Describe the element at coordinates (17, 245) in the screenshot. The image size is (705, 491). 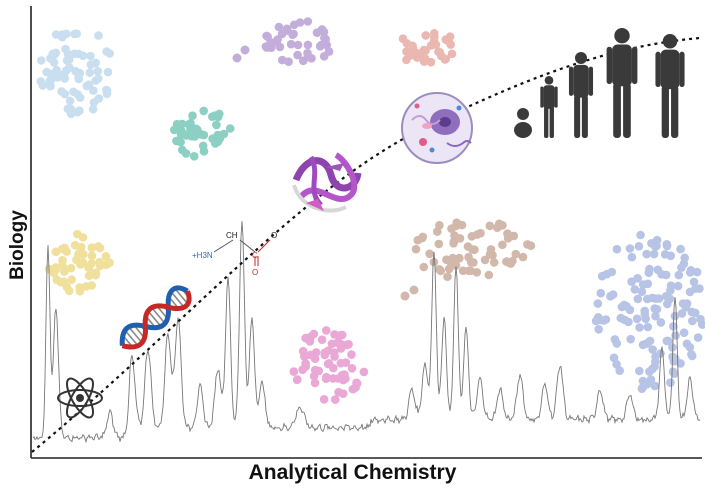
I see `y-axis-title: Biology` at that location.